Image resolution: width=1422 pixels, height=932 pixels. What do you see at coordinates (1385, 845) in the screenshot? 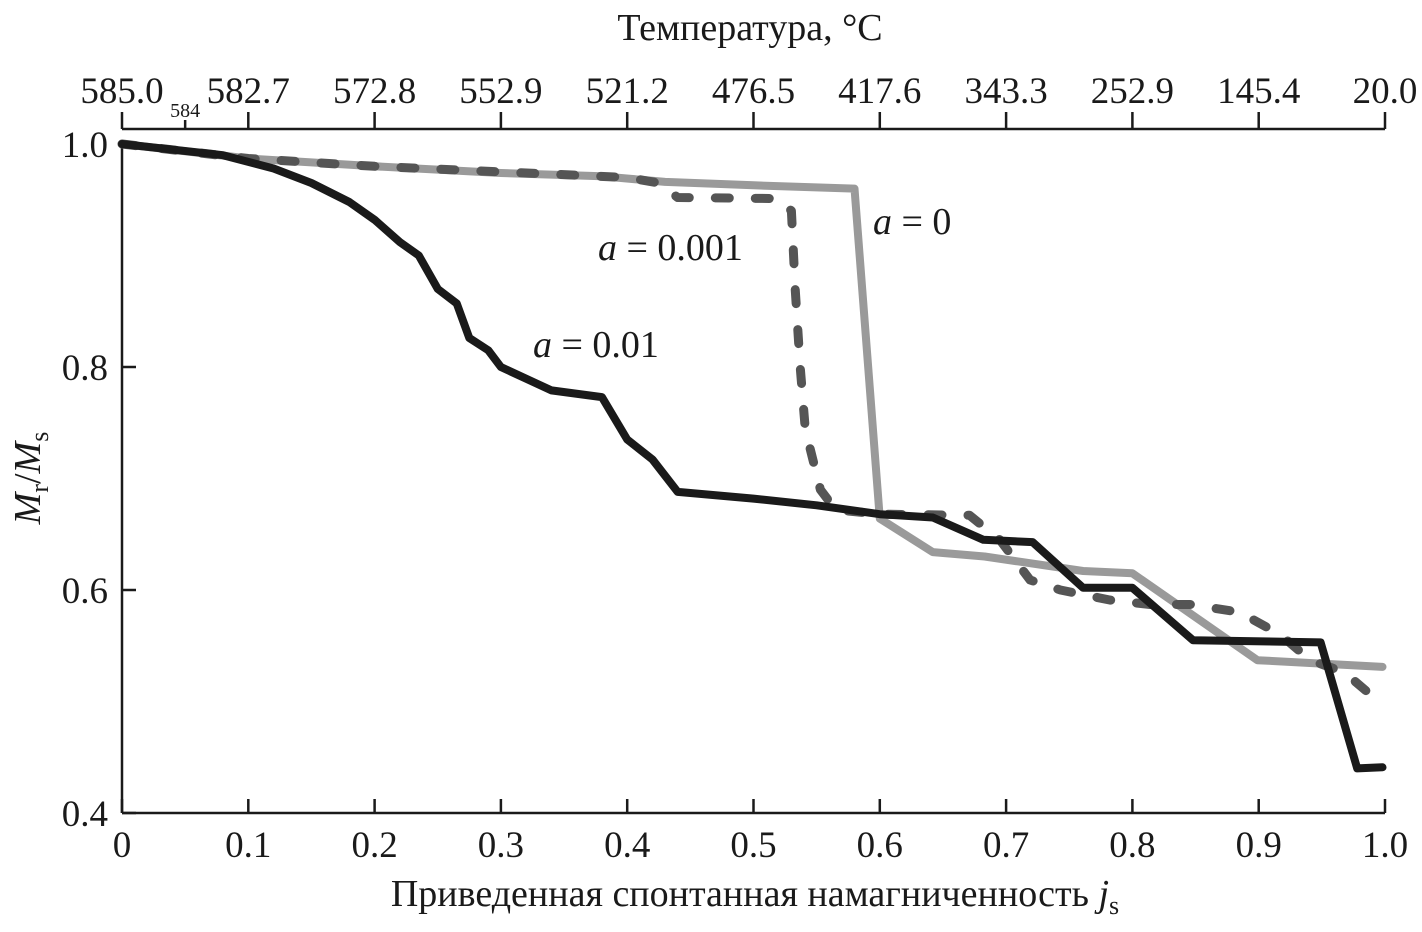
I see `x-tick-label: 1.0` at bounding box center [1385, 845].